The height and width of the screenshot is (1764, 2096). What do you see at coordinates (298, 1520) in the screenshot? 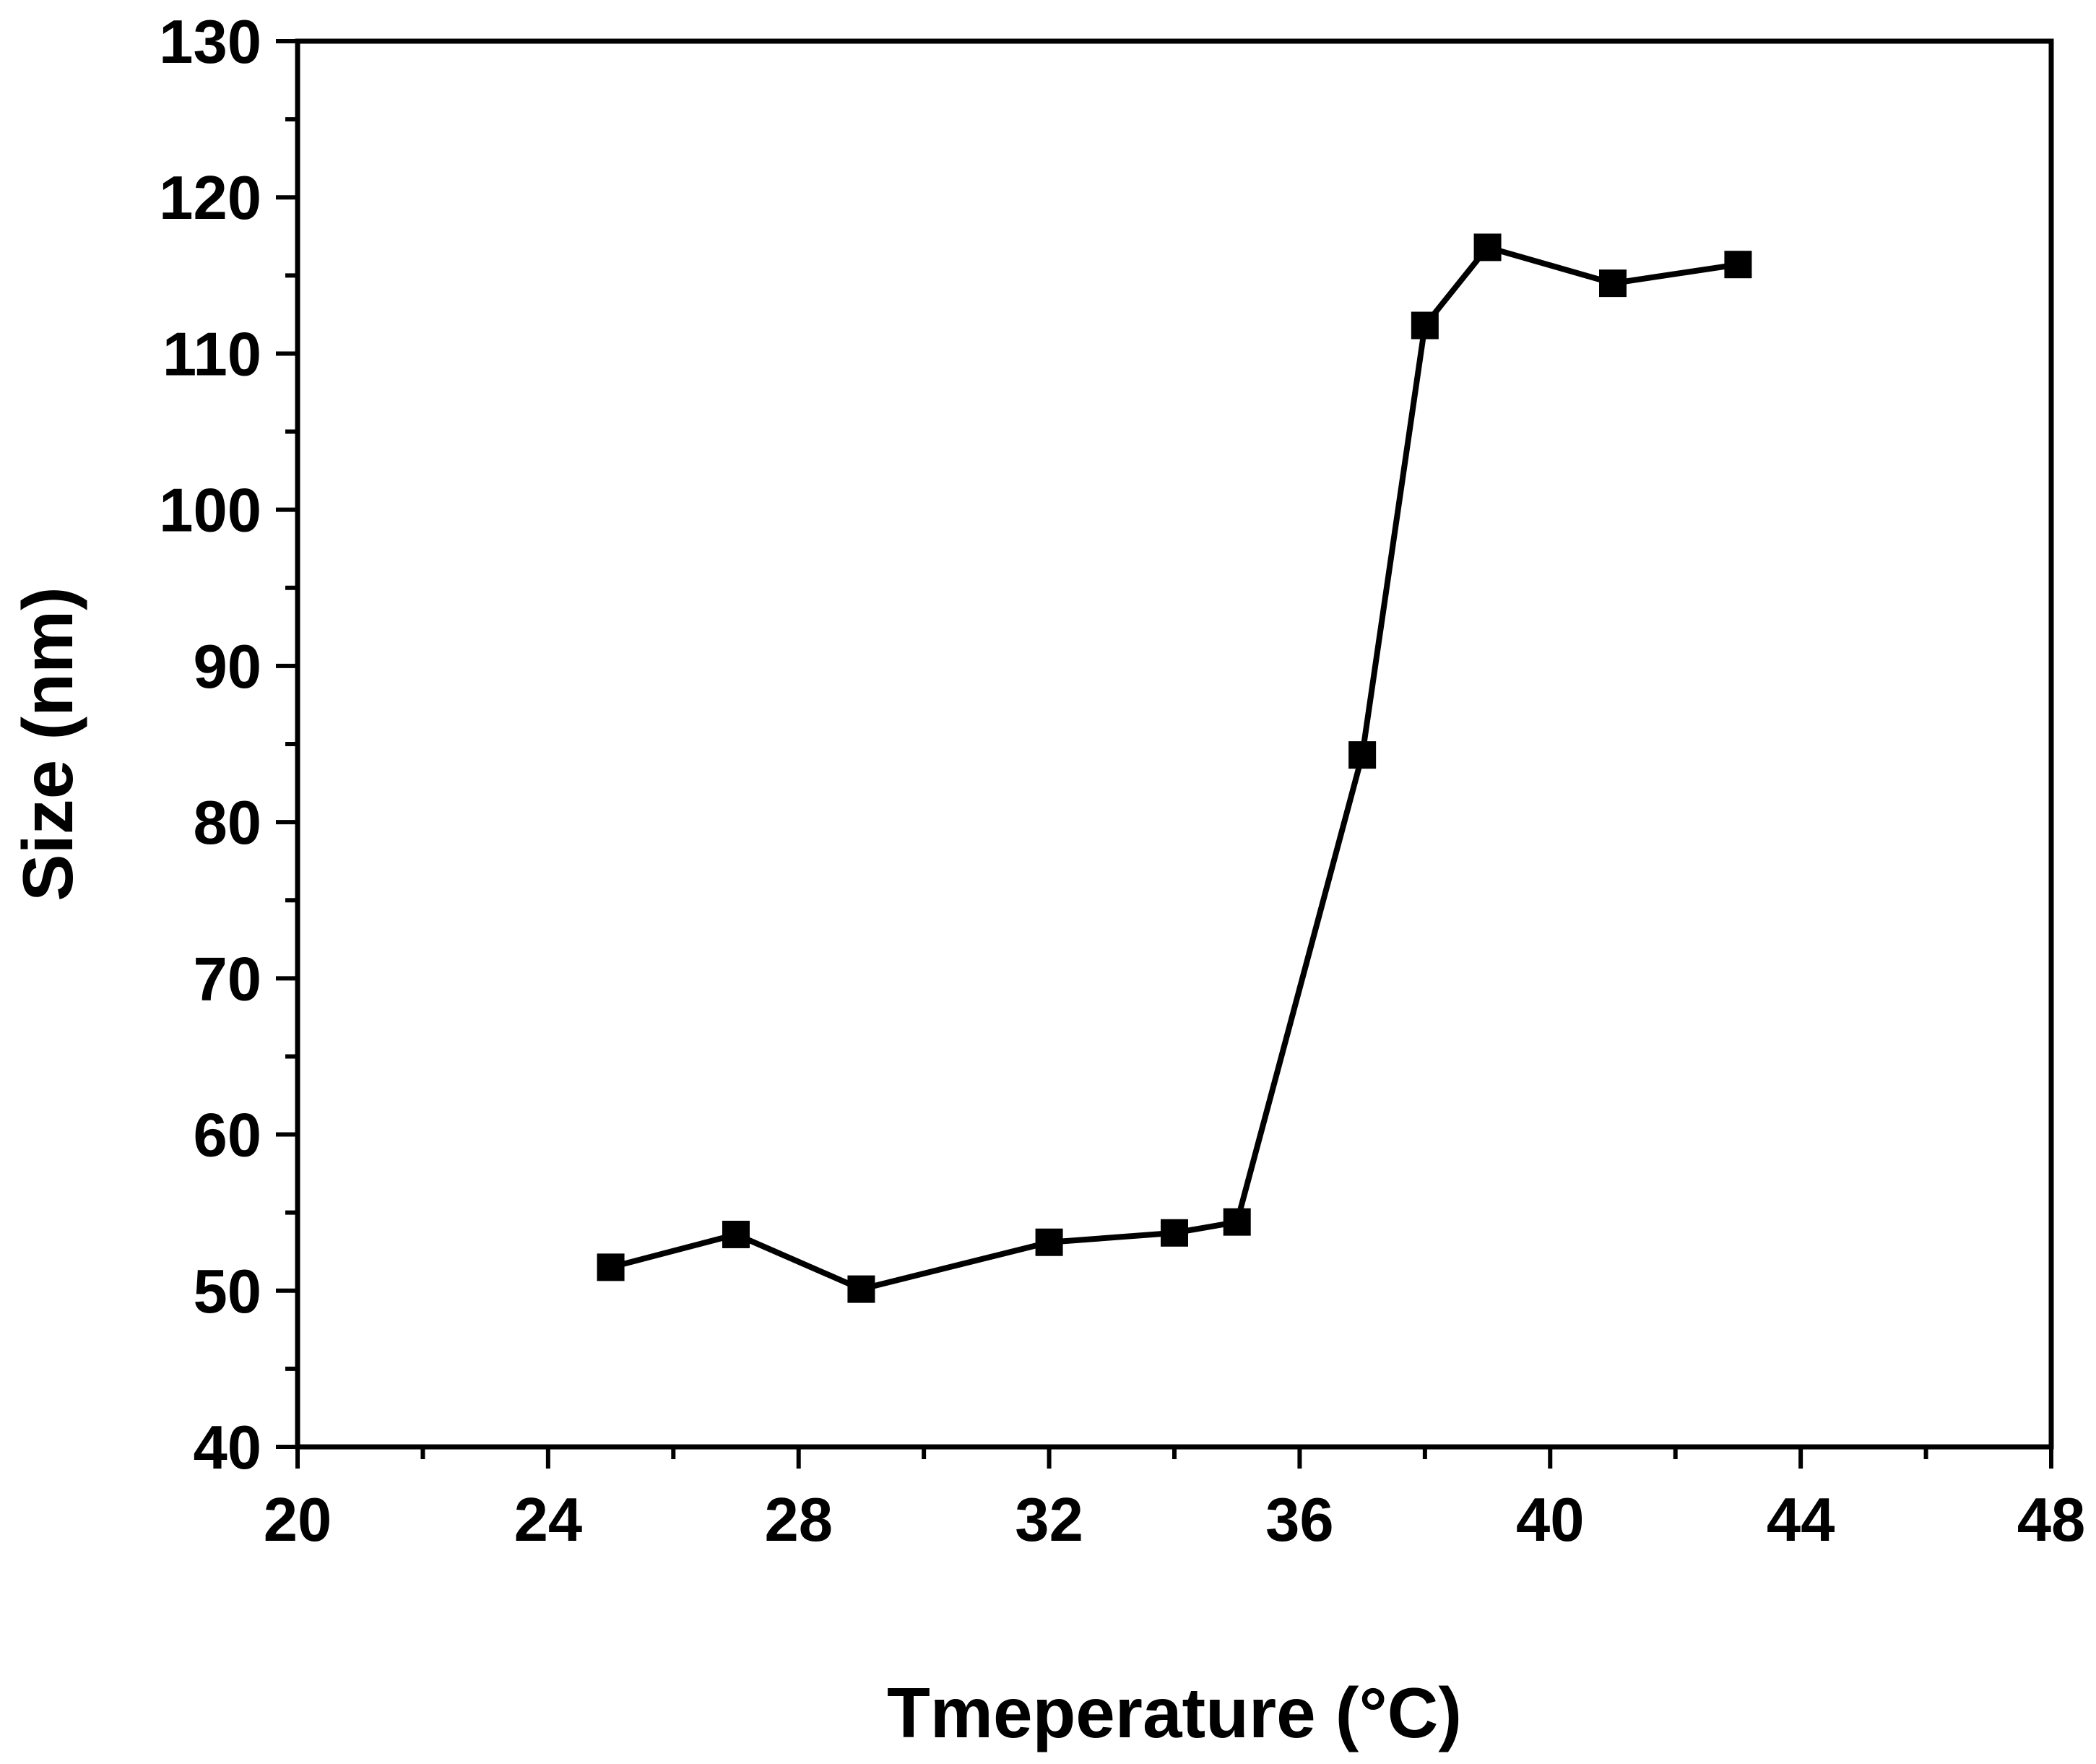
I see `x-tick-label: 20` at bounding box center [298, 1520].